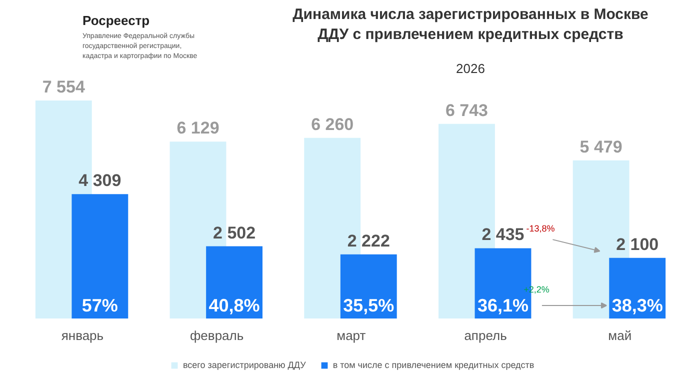  Describe the element at coordinates (100, 306) in the screenshot. I see `annotation: 57%` at that location.